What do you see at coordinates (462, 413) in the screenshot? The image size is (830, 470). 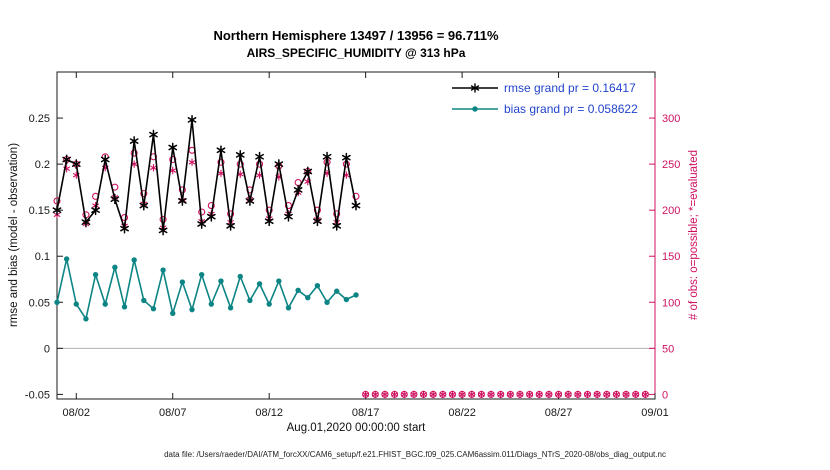 I see `svg-text: 08/22` at bounding box center [462, 413].